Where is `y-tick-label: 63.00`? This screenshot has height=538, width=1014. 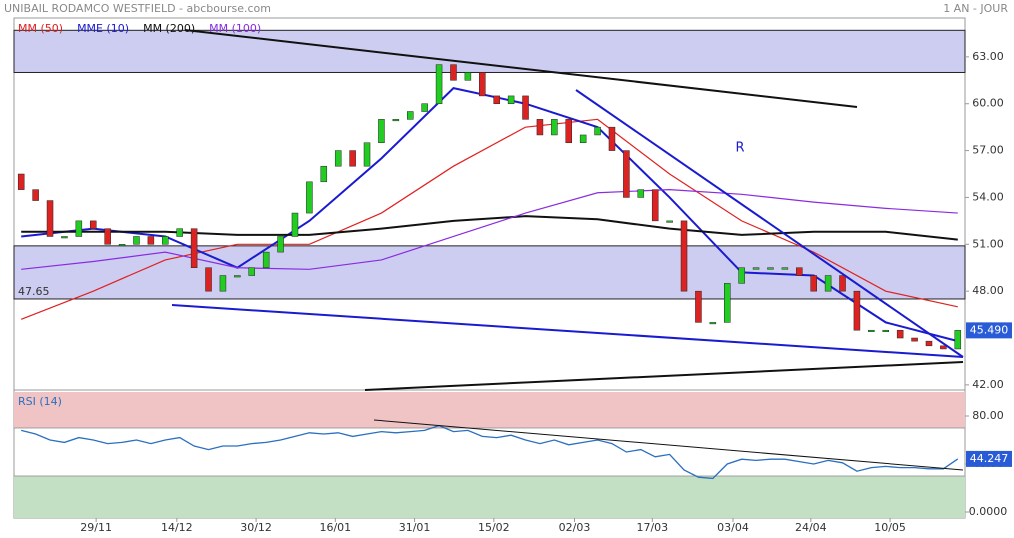
y-tick-label: 63.00 is located at coordinates (988, 56).